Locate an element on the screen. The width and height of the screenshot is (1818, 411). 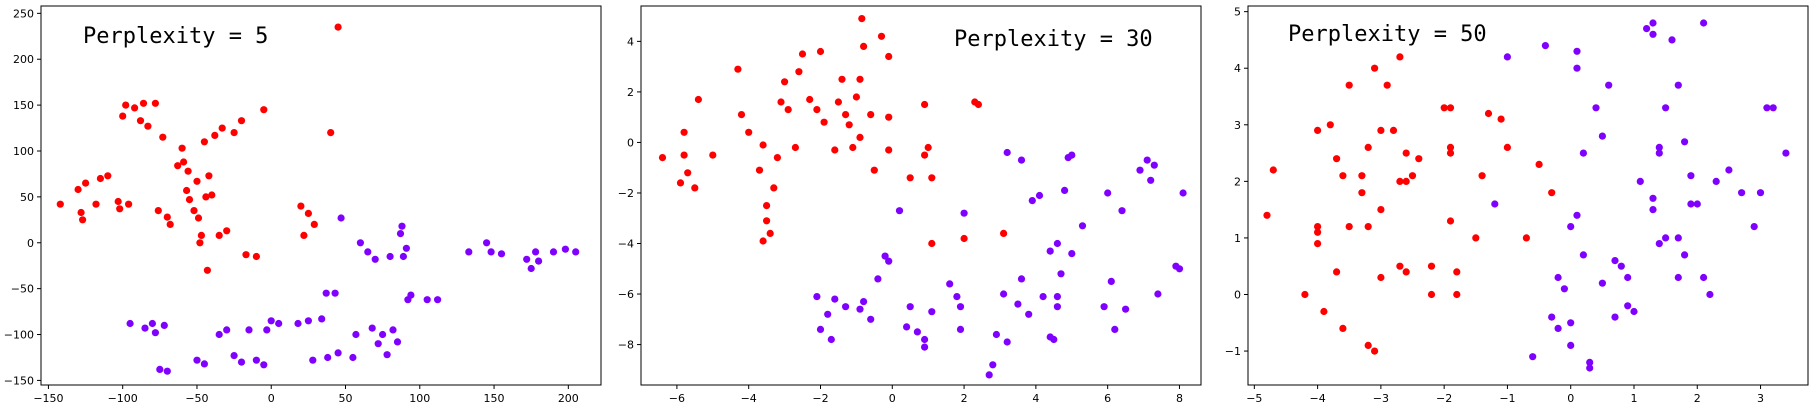
x-tick-label: −6 is located at coordinates (677, 398).